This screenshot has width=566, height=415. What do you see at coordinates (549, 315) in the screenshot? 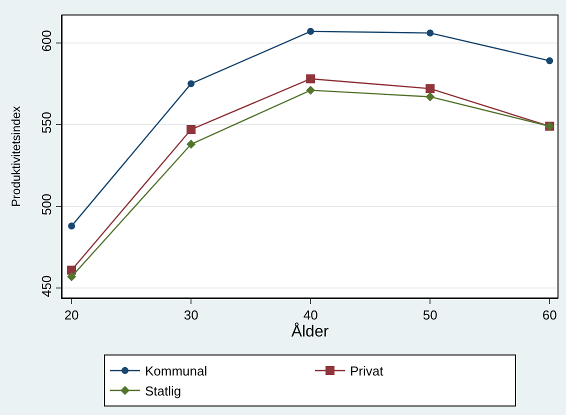
I see `x-tick-label: 60` at bounding box center [549, 315].